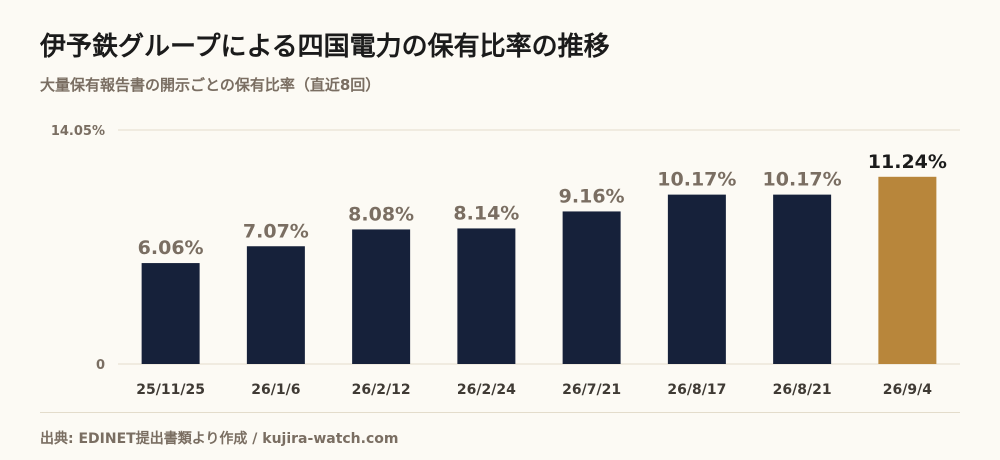  What do you see at coordinates (802, 390) in the screenshot?
I see `x-tick-label: 26/8/21` at bounding box center [802, 390].